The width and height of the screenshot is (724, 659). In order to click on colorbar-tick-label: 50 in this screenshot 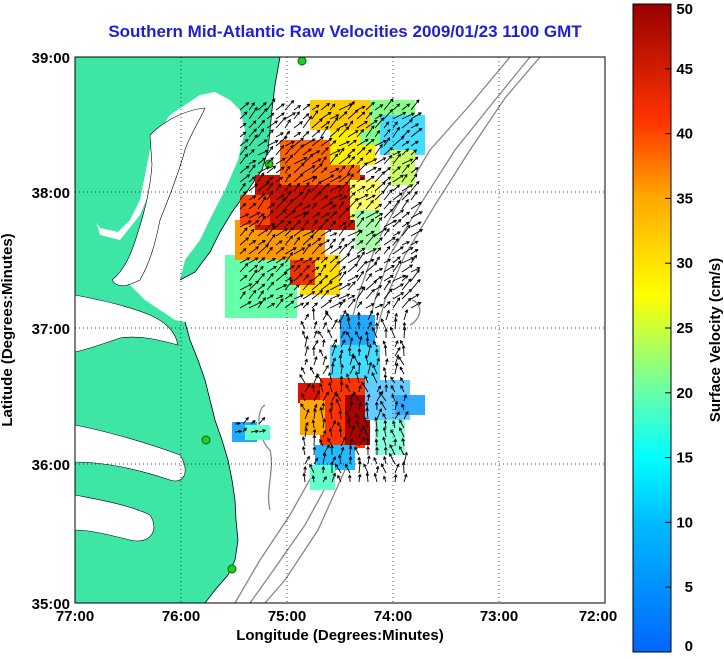, I will do `click(684, 9)`.